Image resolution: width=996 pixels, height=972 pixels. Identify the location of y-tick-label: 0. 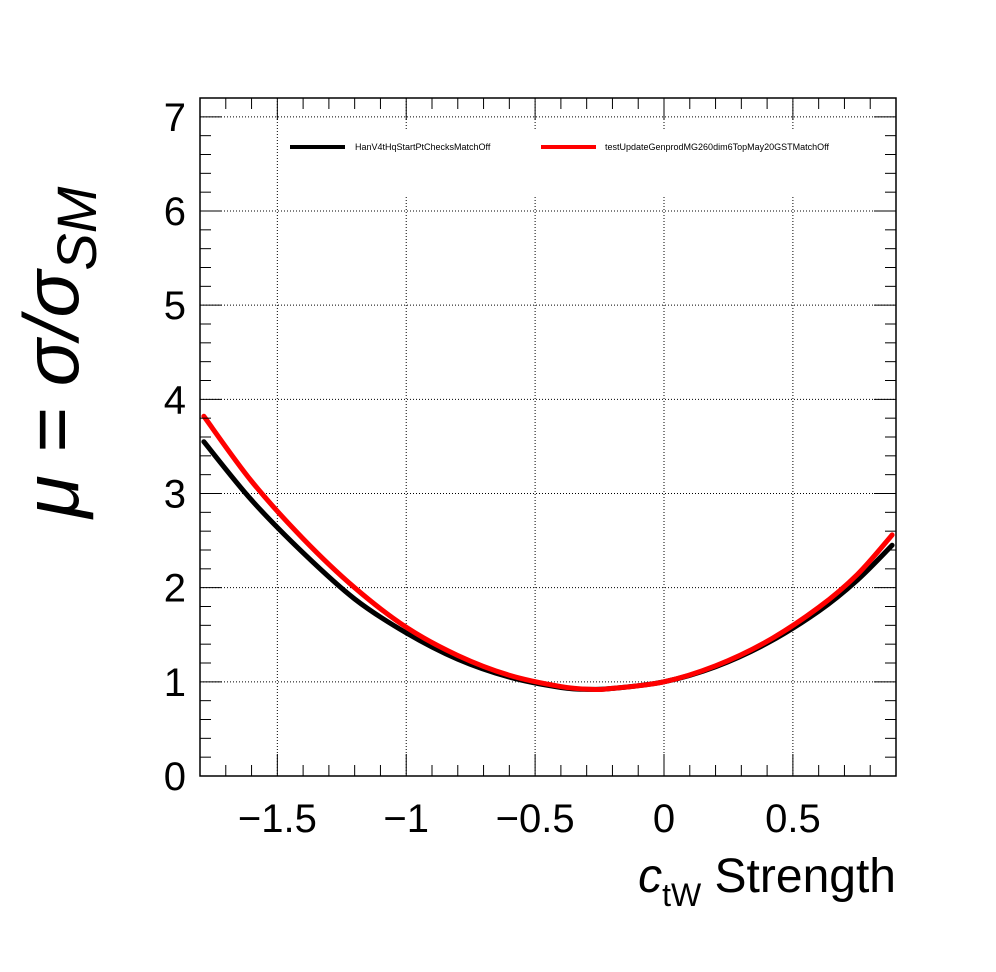
(175, 777).